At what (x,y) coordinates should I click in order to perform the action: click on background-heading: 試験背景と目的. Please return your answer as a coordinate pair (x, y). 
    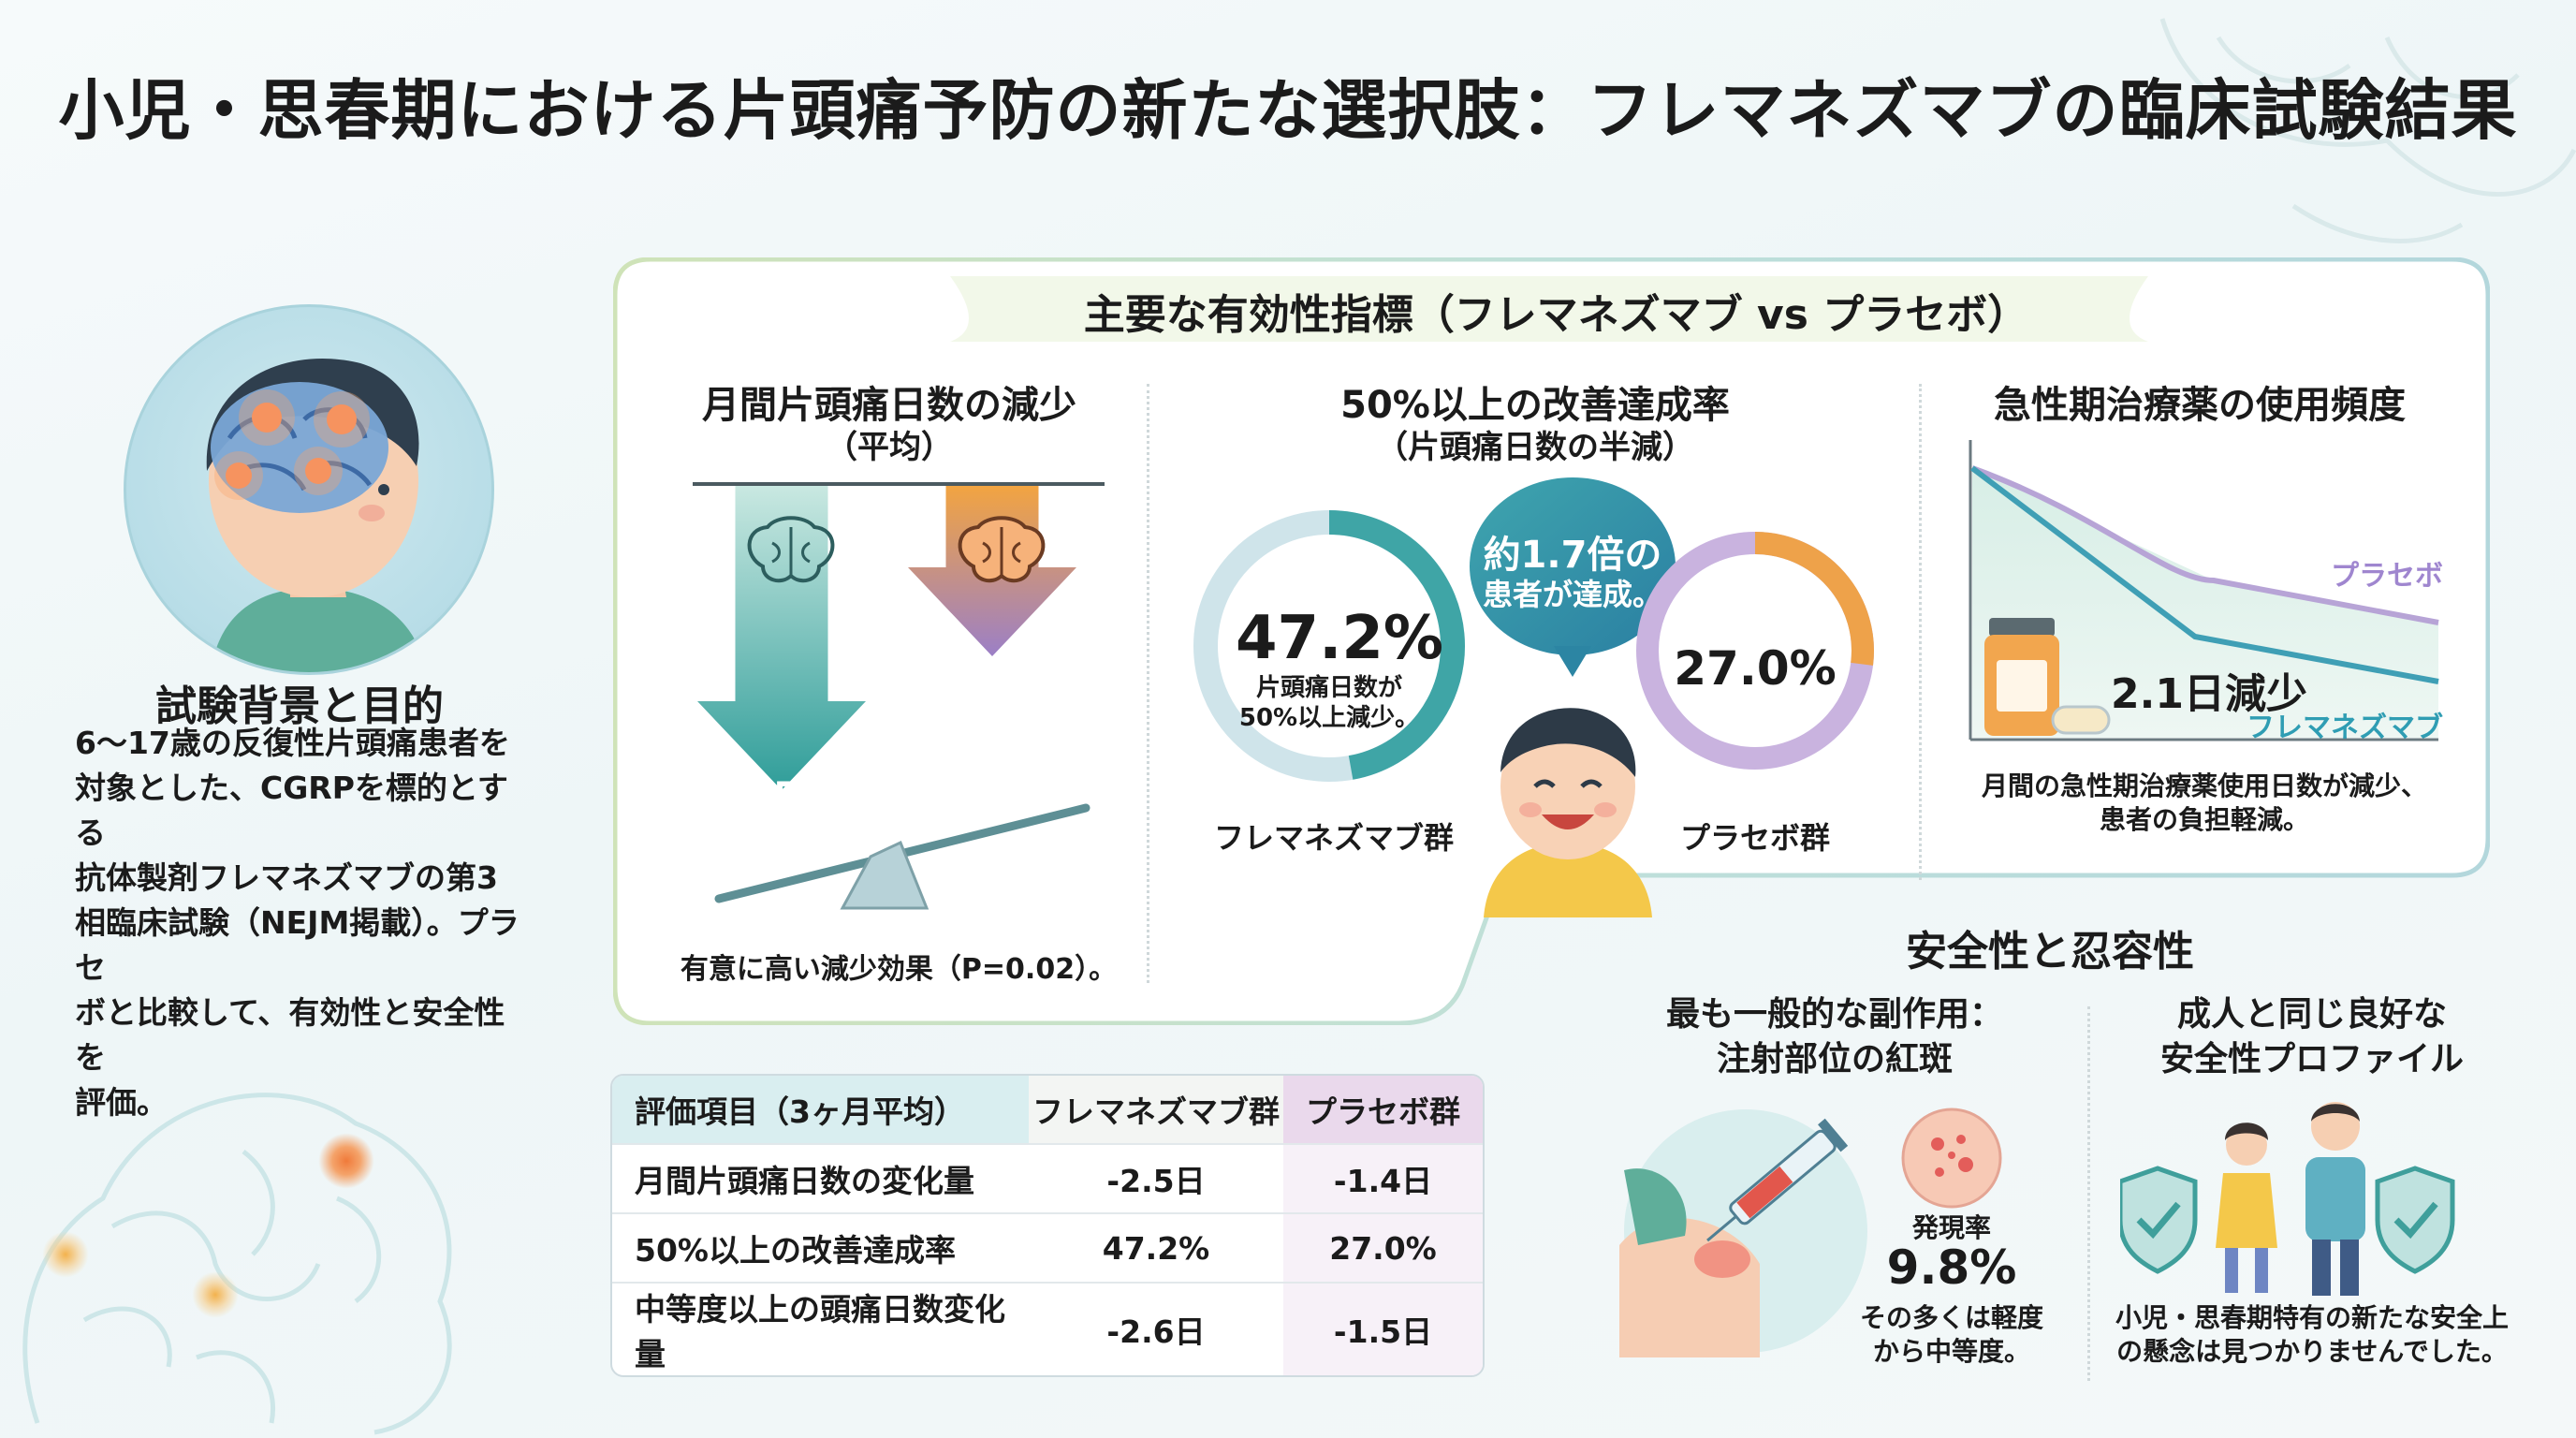
    Looking at the image, I should click on (299, 706).